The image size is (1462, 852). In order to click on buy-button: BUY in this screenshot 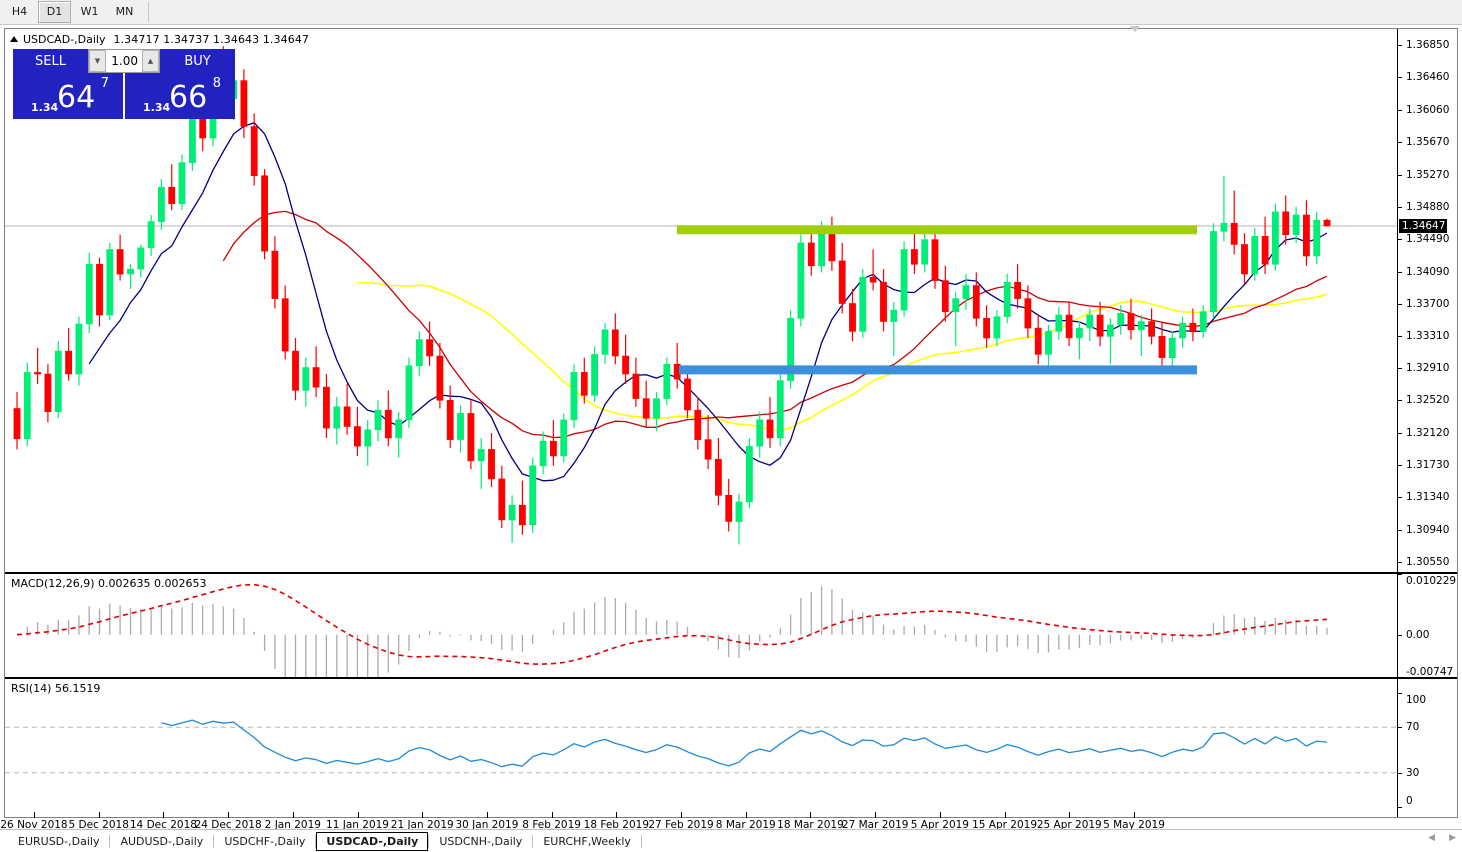, I will do `click(197, 61)`.